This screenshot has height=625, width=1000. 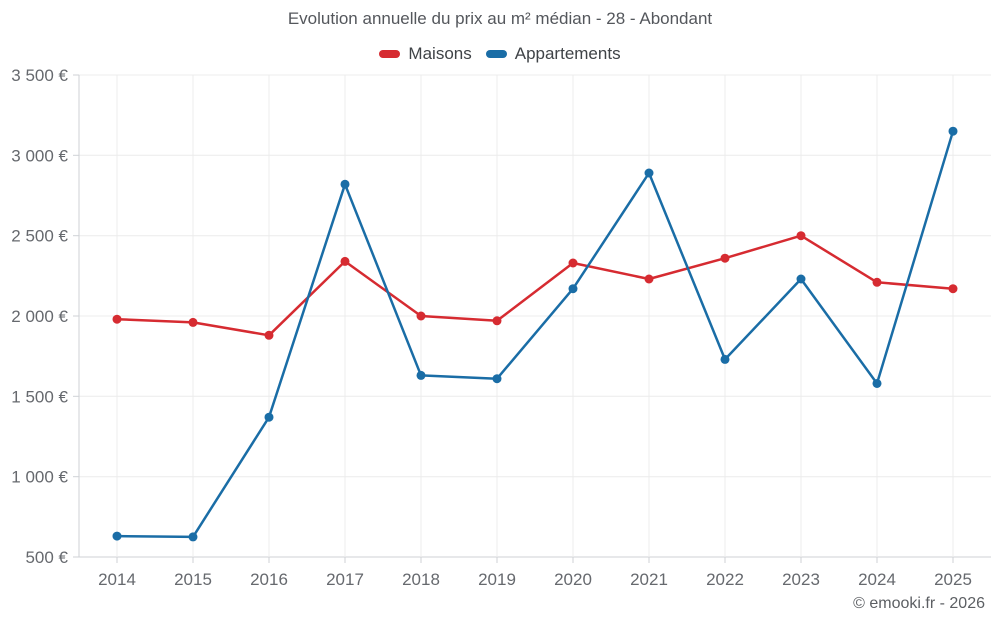 What do you see at coordinates (345, 579) in the screenshot?
I see `x-tick-label: 2017` at bounding box center [345, 579].